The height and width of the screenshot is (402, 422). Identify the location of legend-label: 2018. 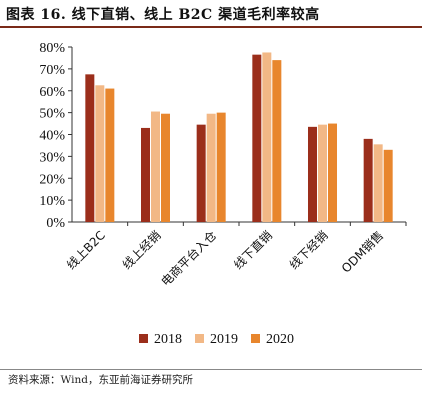
(168, 339).